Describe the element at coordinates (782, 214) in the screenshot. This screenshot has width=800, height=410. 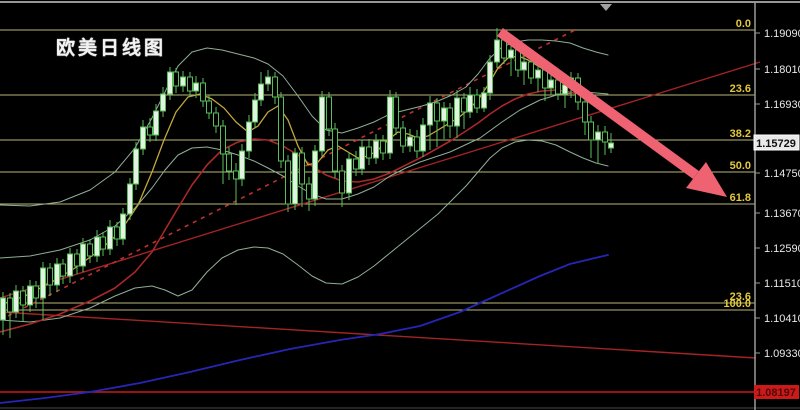
I see `axis-price-label: 1.13670` at that location.